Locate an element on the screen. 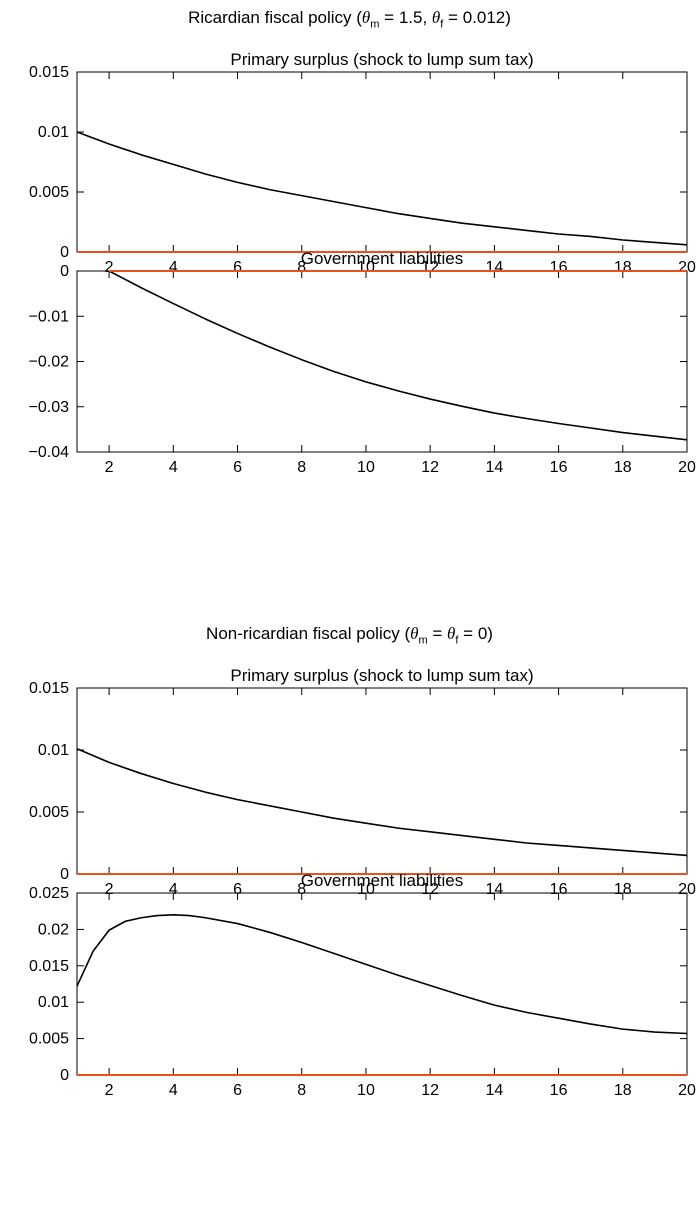 The width and height of the screenshot is (699, 1207). panel-4-xtick-label: 8 is located at coordinates (301, 1090).